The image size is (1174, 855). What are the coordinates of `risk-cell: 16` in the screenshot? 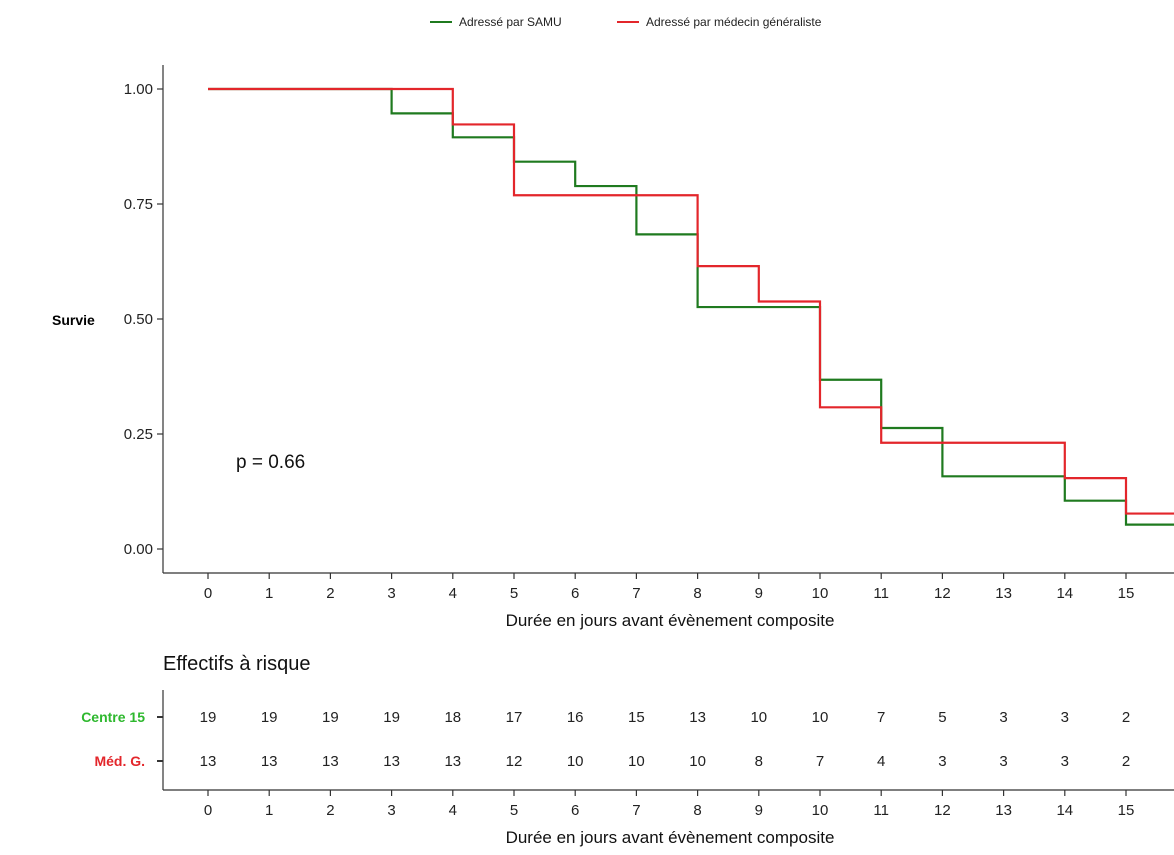 It's located at (575, 717).